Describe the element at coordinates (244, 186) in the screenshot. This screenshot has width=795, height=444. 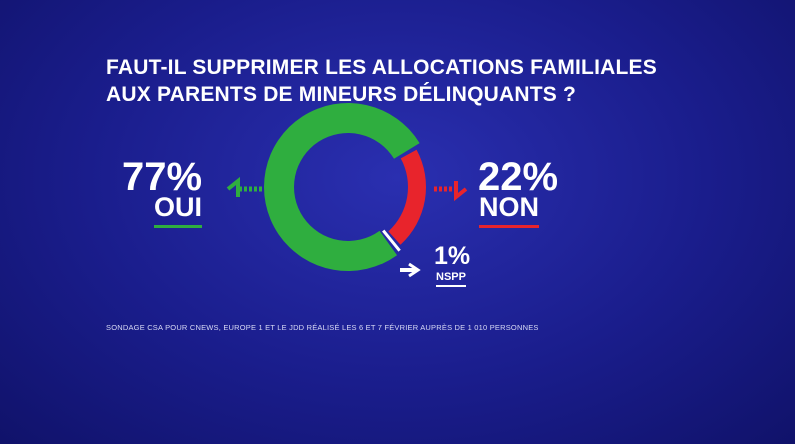
I see `arrow-oui` at that location.